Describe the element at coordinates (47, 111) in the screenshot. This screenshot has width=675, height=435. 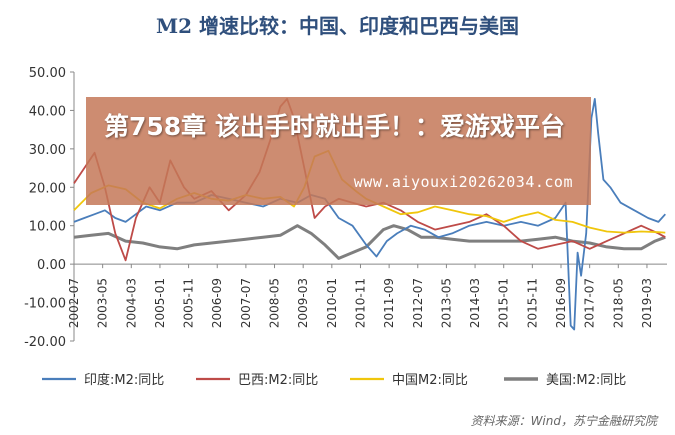
I see `y-tick-label: 40.00` at that location.